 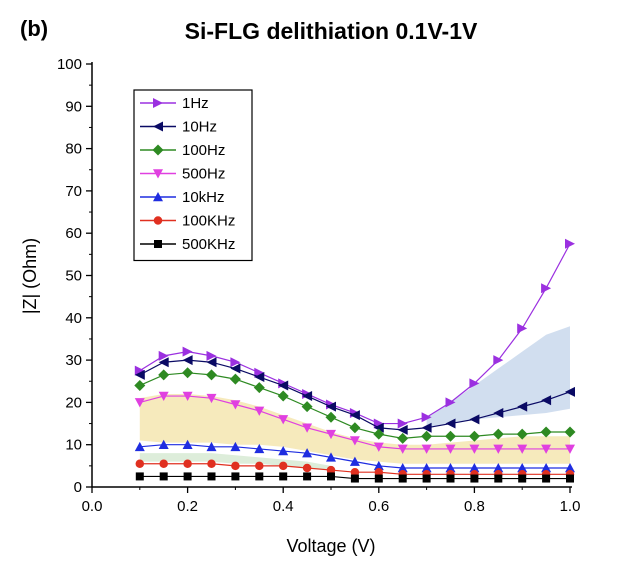 What do you see at coordinates (30, 276) in the screenshot?
I see `y-axis-title: |Z| (Ohm)` at bounding box center [30, 276].